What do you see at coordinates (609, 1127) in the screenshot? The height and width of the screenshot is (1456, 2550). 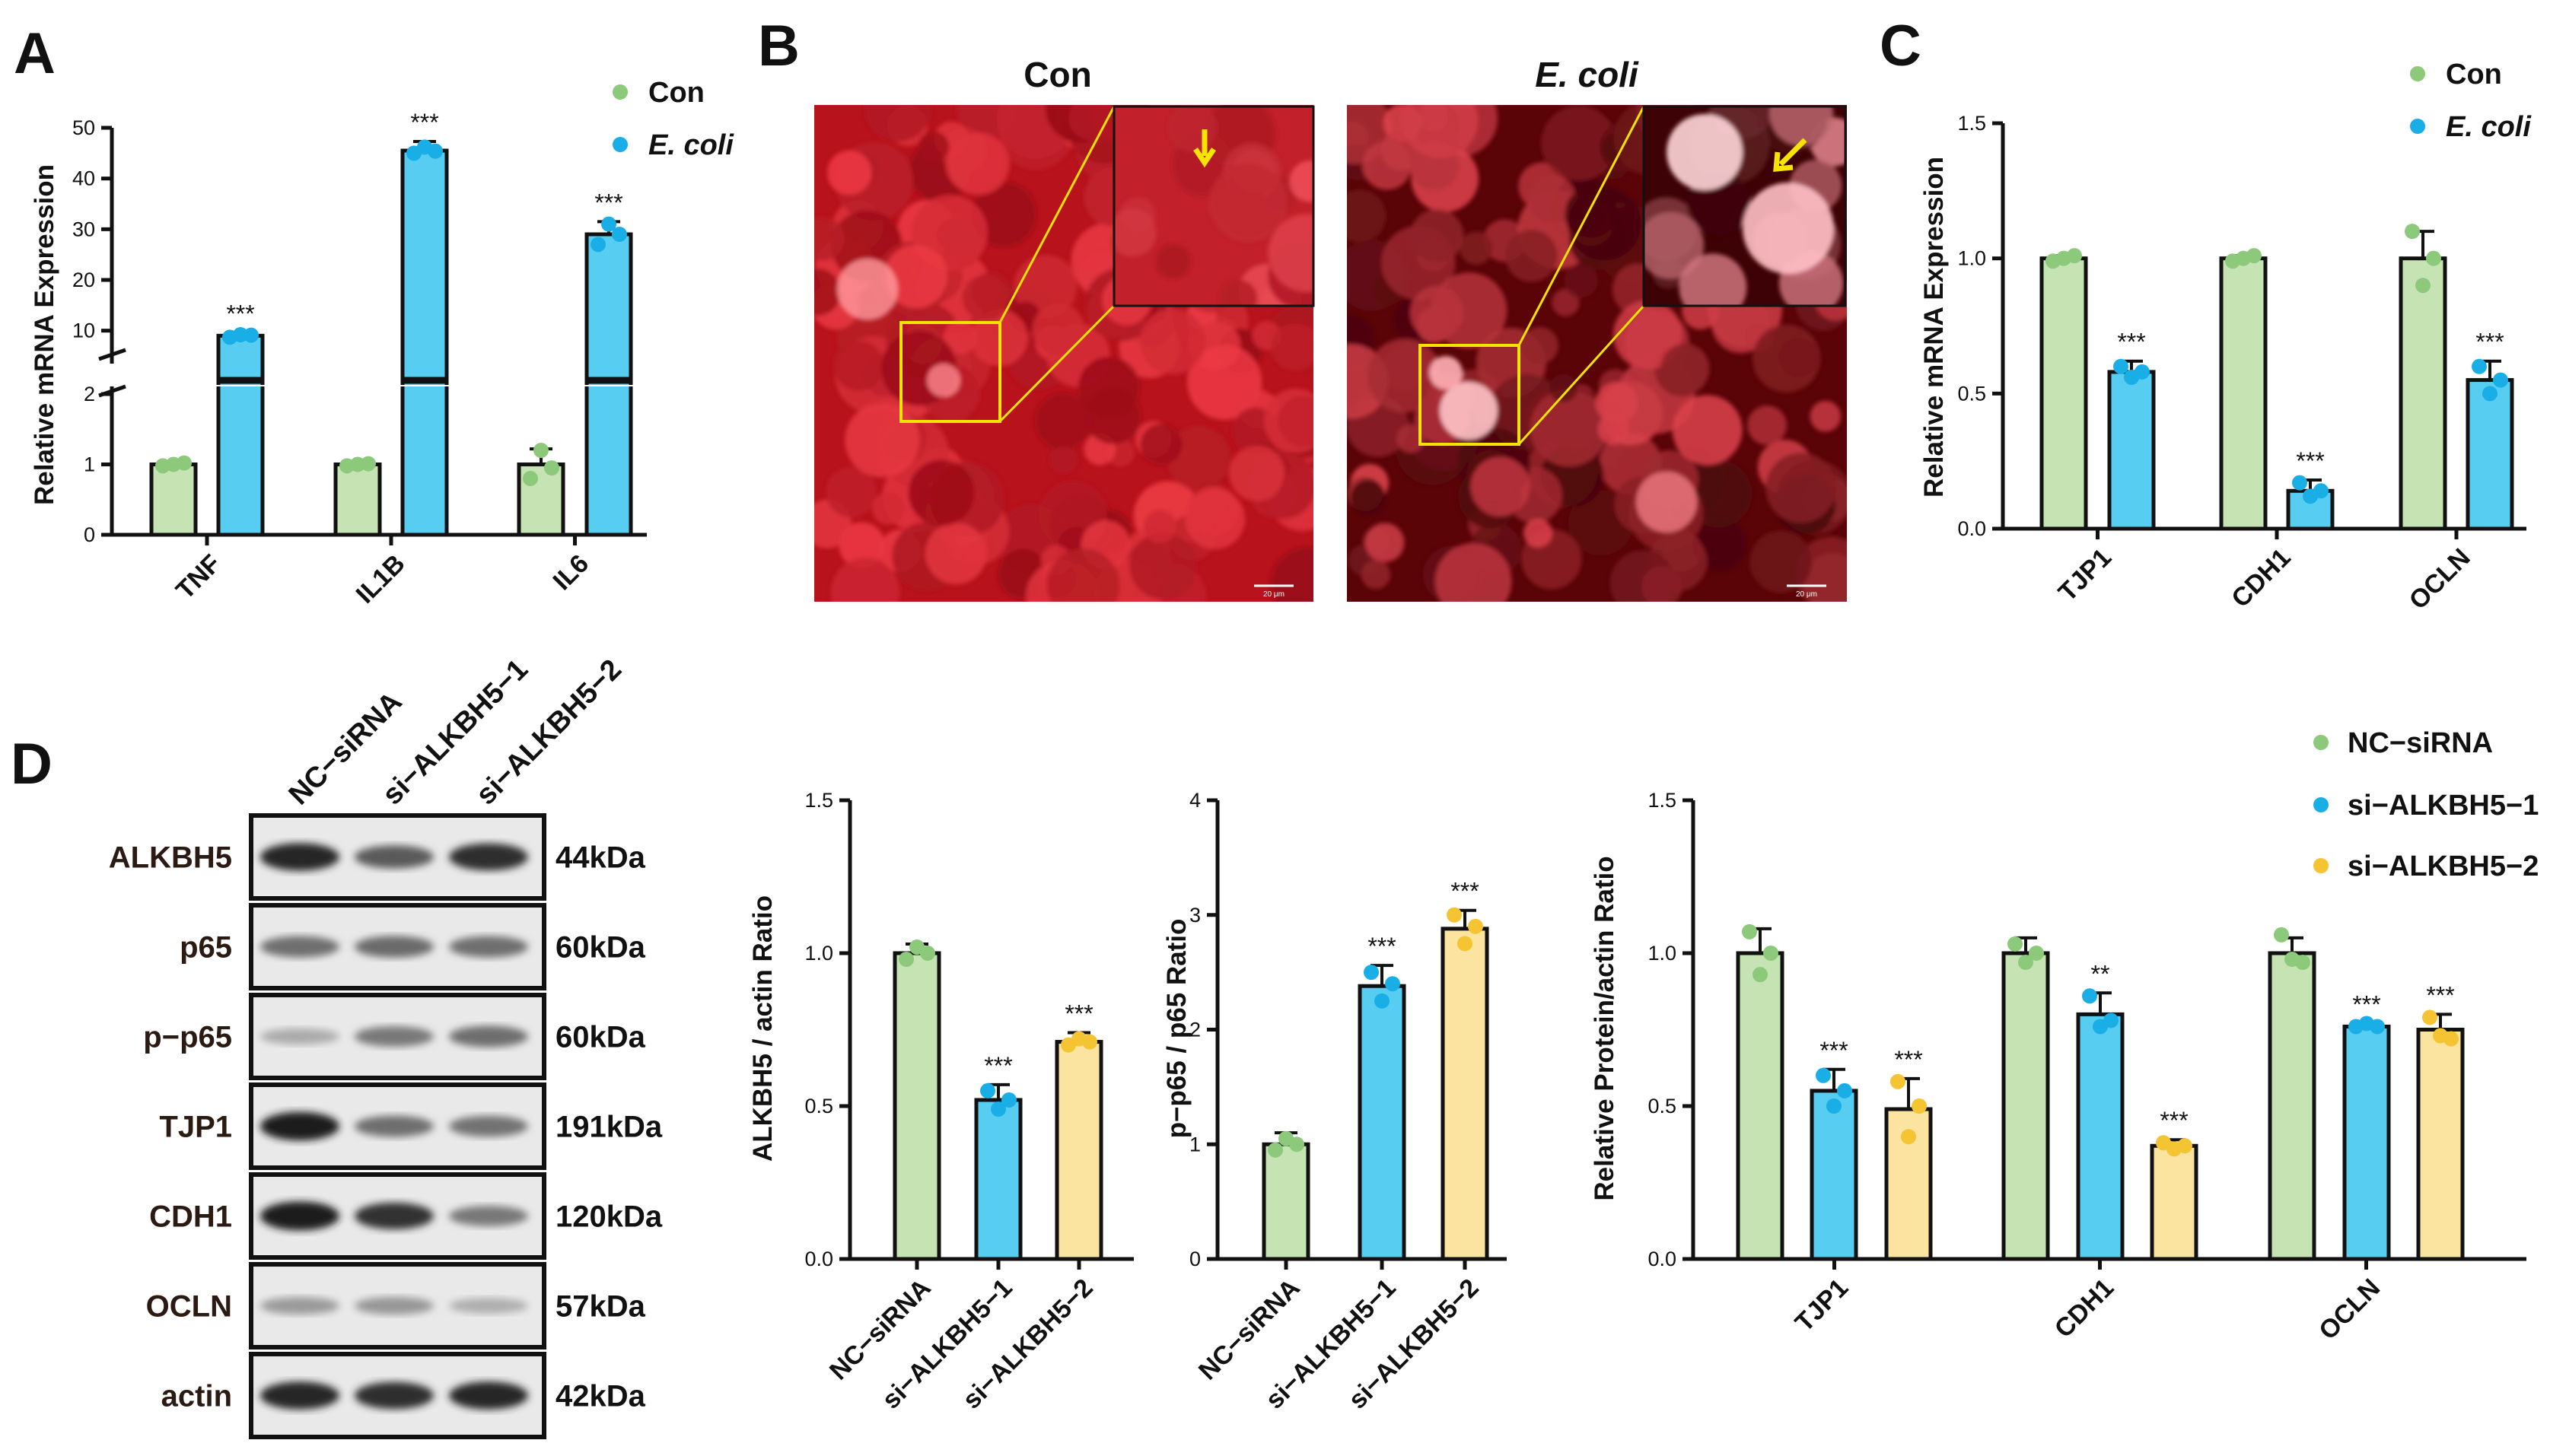 I see `wb-kda-label-3: 191kDa` at bounding box center [609, 1127].